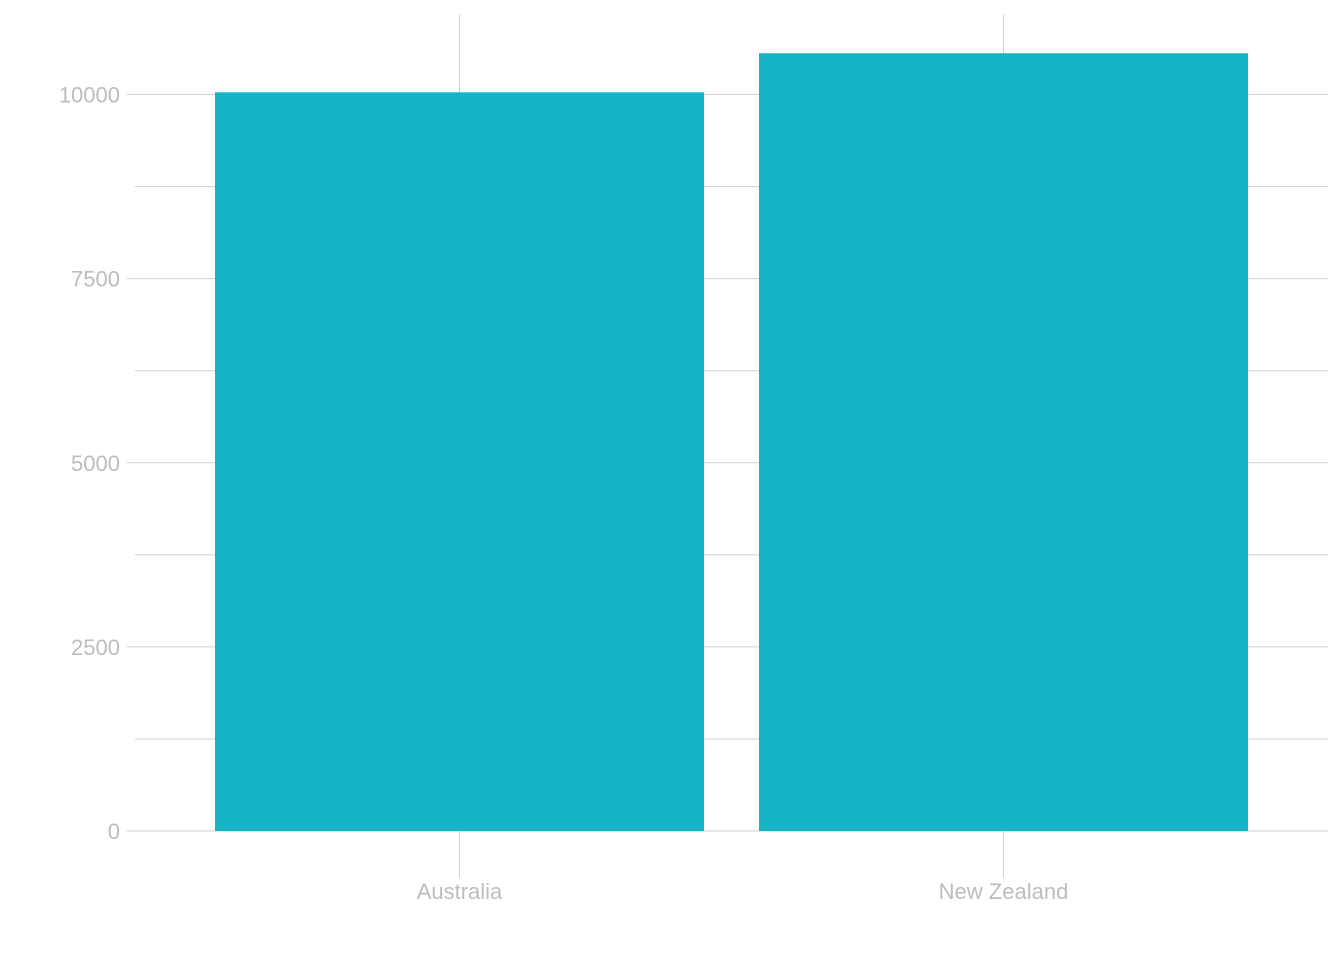 The width and height of the screenshot is (1344, 960). Describe the element at coordinates (743, 891) in the screenshot. I see `x-axis-ticks: Australia New Zealand` at that location.